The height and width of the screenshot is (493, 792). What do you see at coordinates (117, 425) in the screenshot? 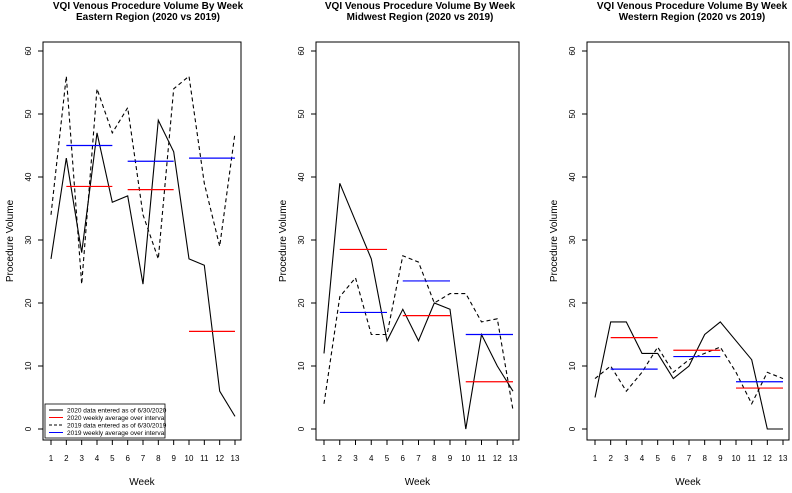
I see `legend-label: 2019 data entered as of 6/30/2019` at bounding box center [117, 425].